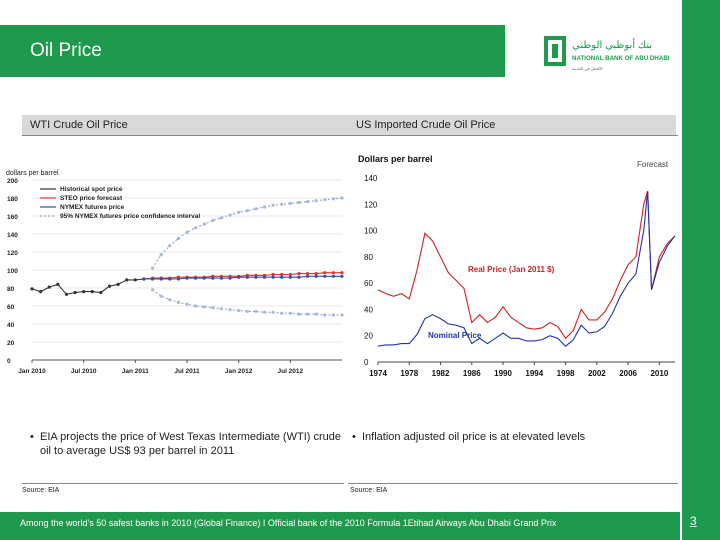 The height and width of the screenshot is (540, 720). Describe the element at coordinates (12, 271) in the screenshot. I see `wti-ytick-label: 100` at that location.